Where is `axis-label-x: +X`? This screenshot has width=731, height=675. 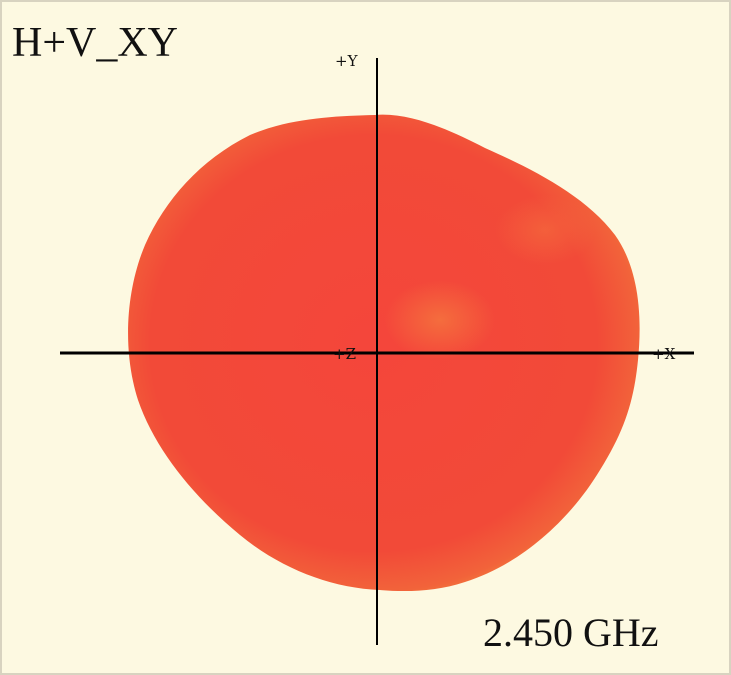
axis-label-x: +X is located at coordinates (664, 354).